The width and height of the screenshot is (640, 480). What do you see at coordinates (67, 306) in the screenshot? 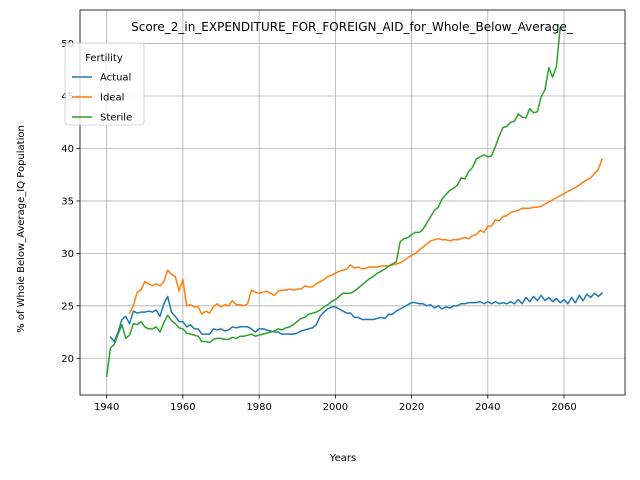
I see `y-tick-label: 25` at bounding box center [67, 306].